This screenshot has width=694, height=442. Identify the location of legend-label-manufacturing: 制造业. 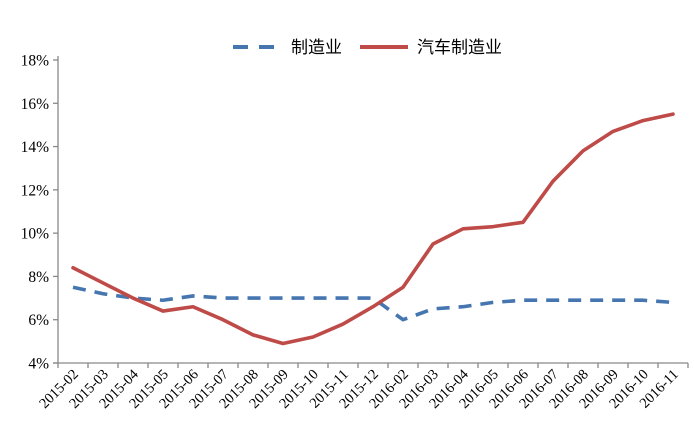
(316, 47).